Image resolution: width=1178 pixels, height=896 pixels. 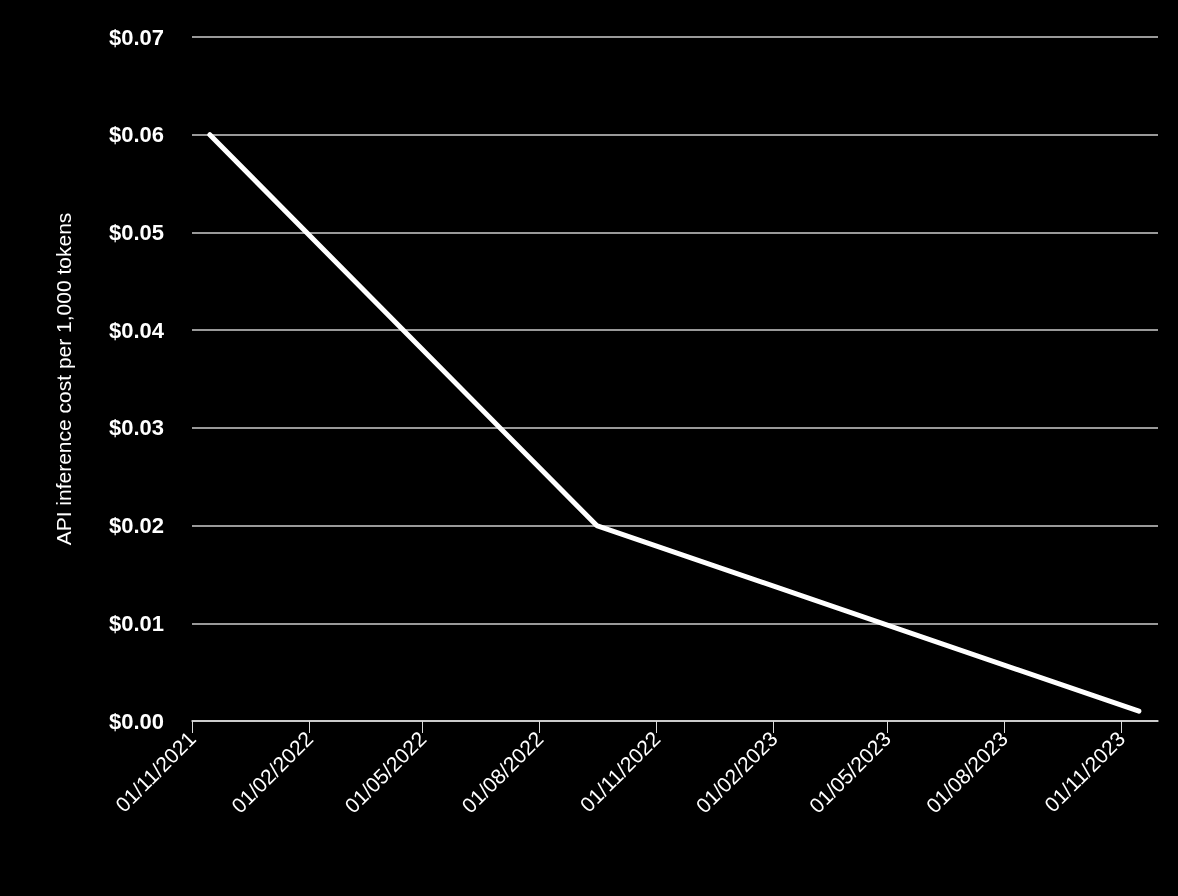 What do you see at coordinates (136, 721) in the screenshot?
I see `y-tick-label: $0.00` at bounding box center [136, 721].